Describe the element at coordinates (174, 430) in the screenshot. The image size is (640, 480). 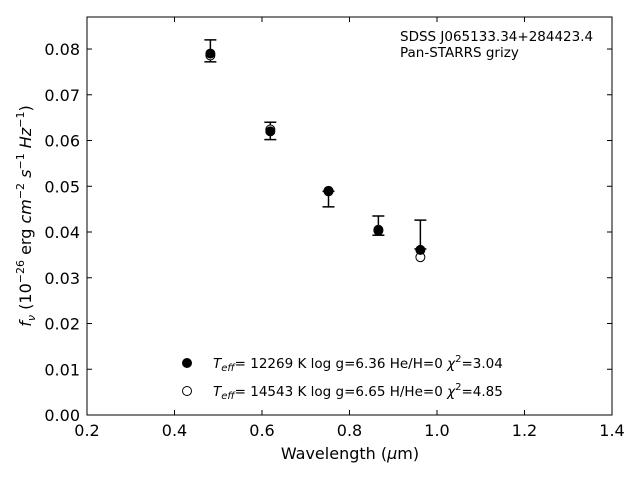
I see `x-tick-label: 0.4` at that location.